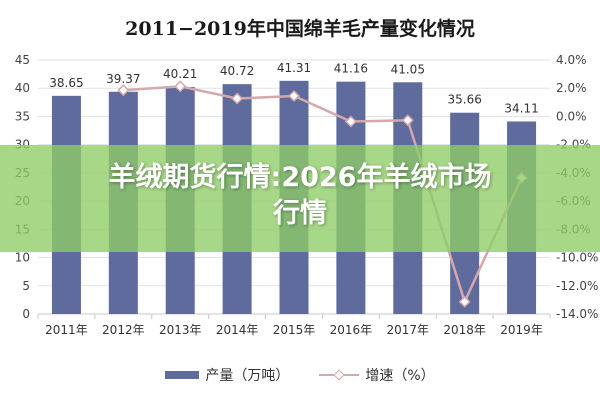 The image size is (600, 400). Describe the element at coordinates (577, 258) in the screenshot. I see `y-right-tick-label: -10.0%` at that location.